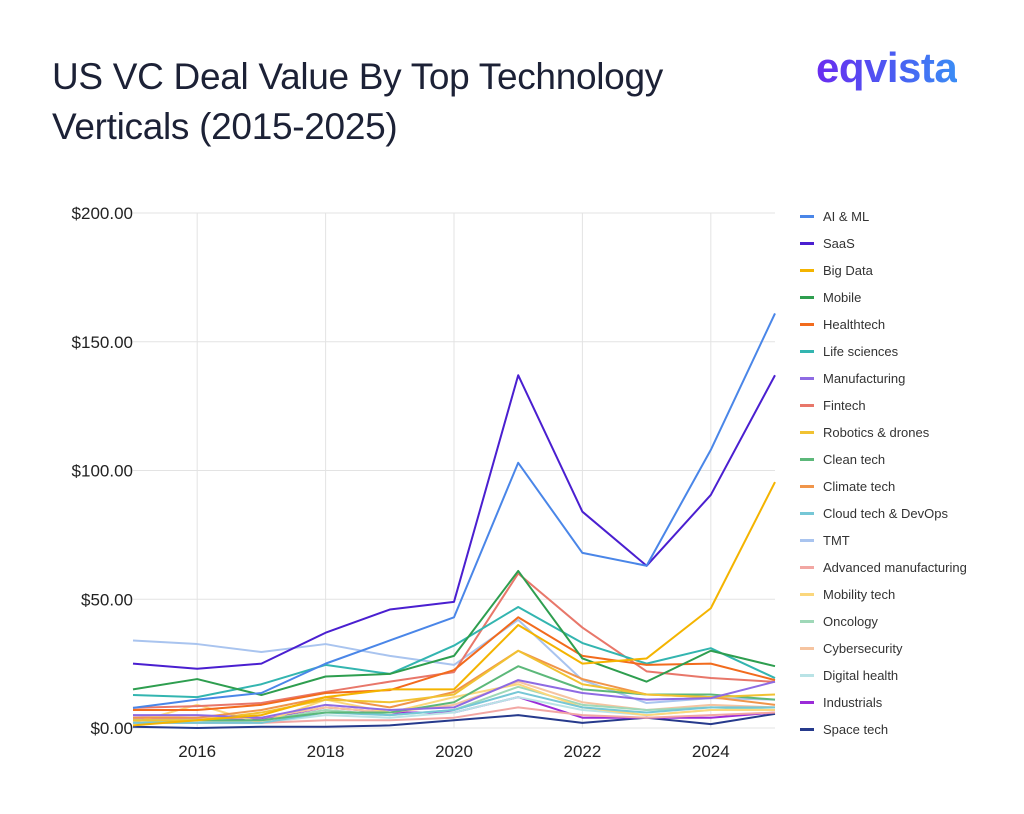  What do you see at coordinates (861, 675) in the screenshot?
I see `legend-label: Digital health` at bounding box center [861, 675].